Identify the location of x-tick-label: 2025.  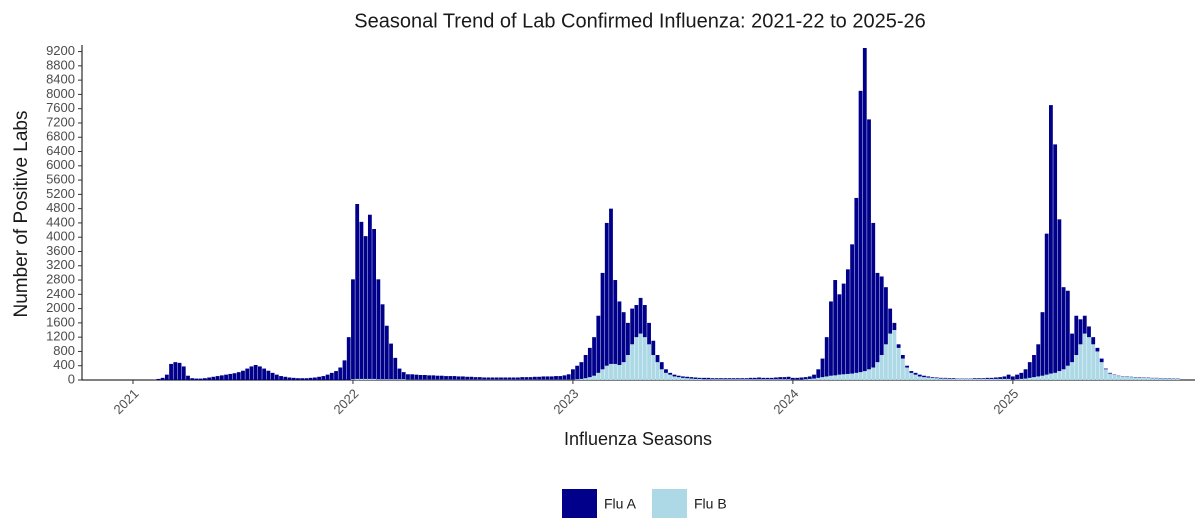
(1005, 401).